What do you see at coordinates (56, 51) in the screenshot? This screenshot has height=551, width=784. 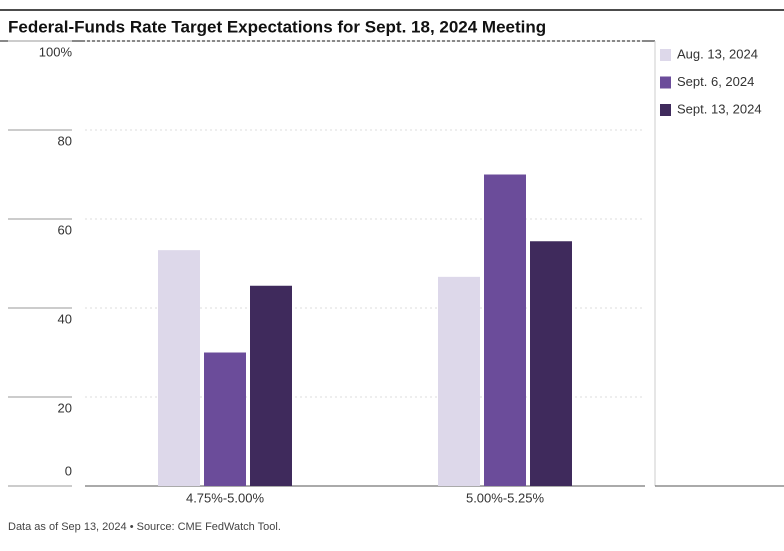 I see `y-tick-label: 100%` at bounding box center [56, 51].